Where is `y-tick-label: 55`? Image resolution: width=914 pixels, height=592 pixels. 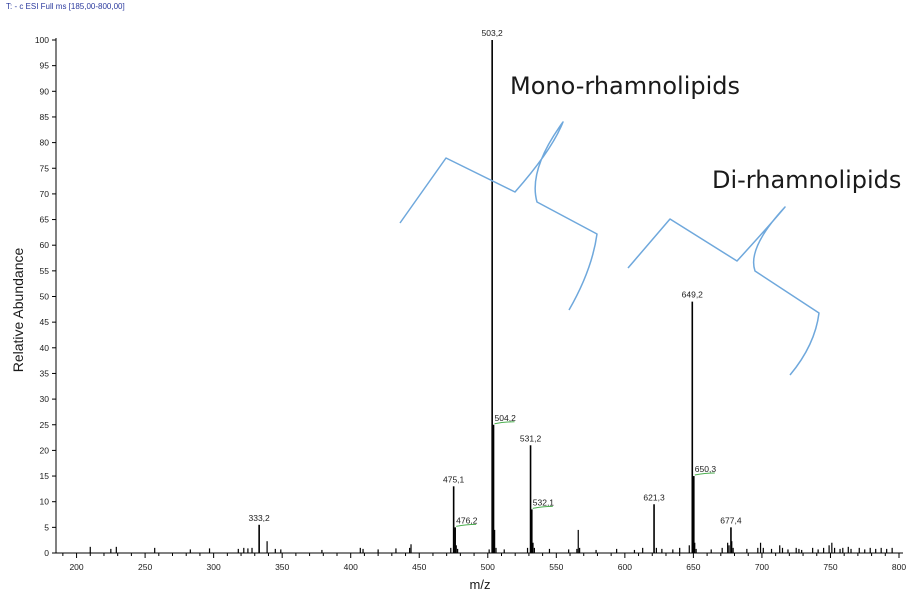 y-tick-label: 55 is located at coordinates (45, 271).